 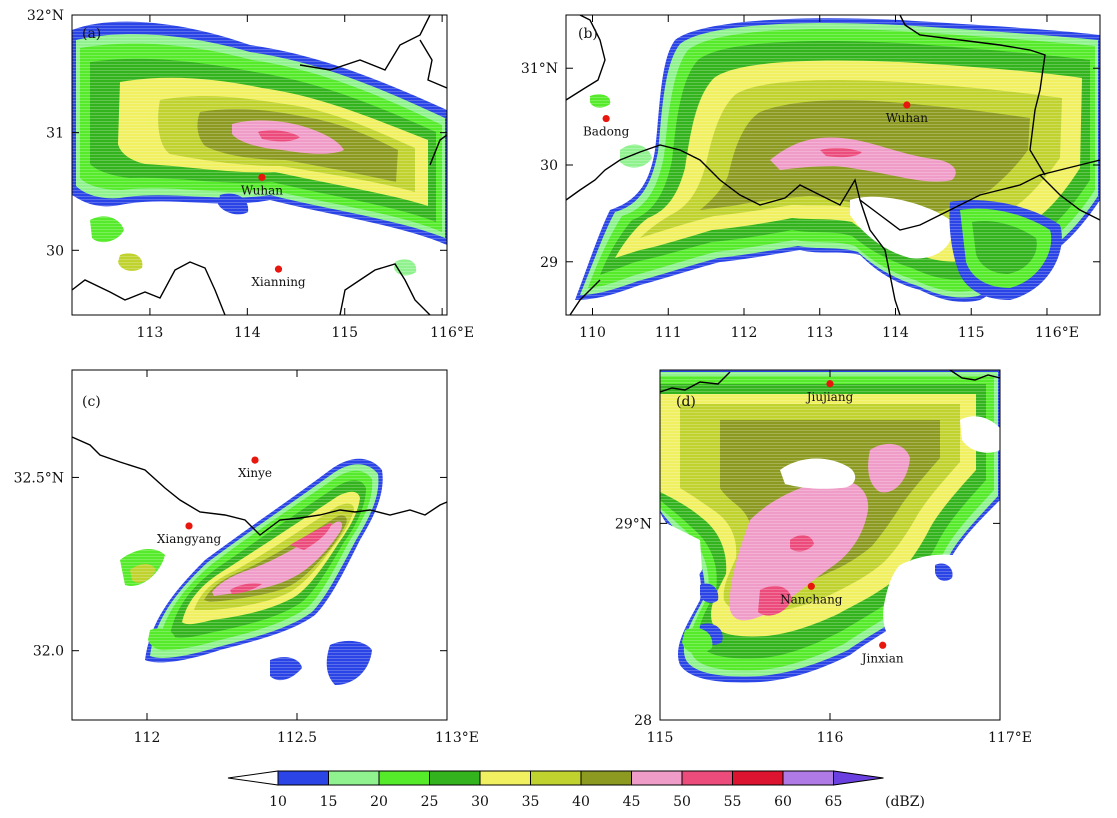 I want to click on y-tick-label: 31, so click(x=55, y=134).